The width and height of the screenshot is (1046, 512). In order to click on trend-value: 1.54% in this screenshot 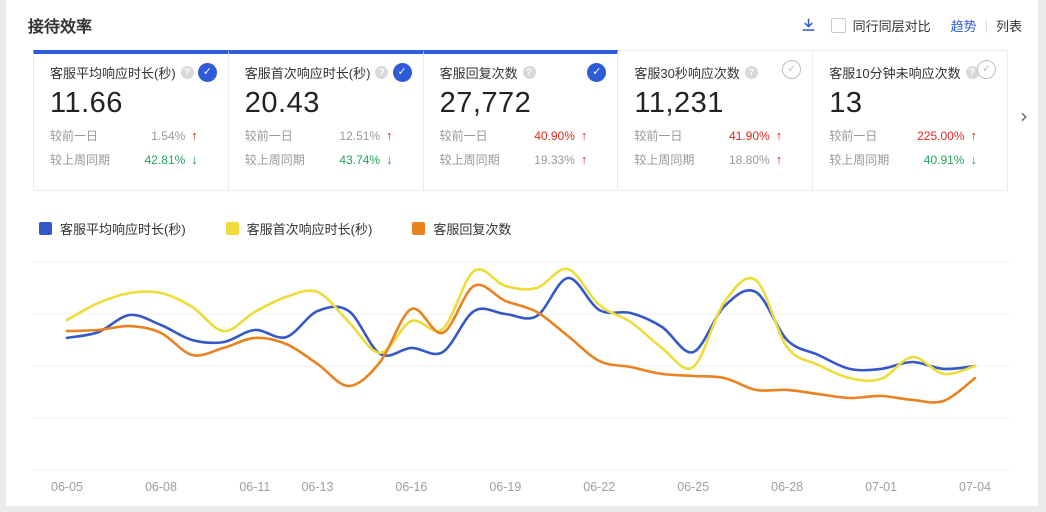, I will do `click(168, 135)`.